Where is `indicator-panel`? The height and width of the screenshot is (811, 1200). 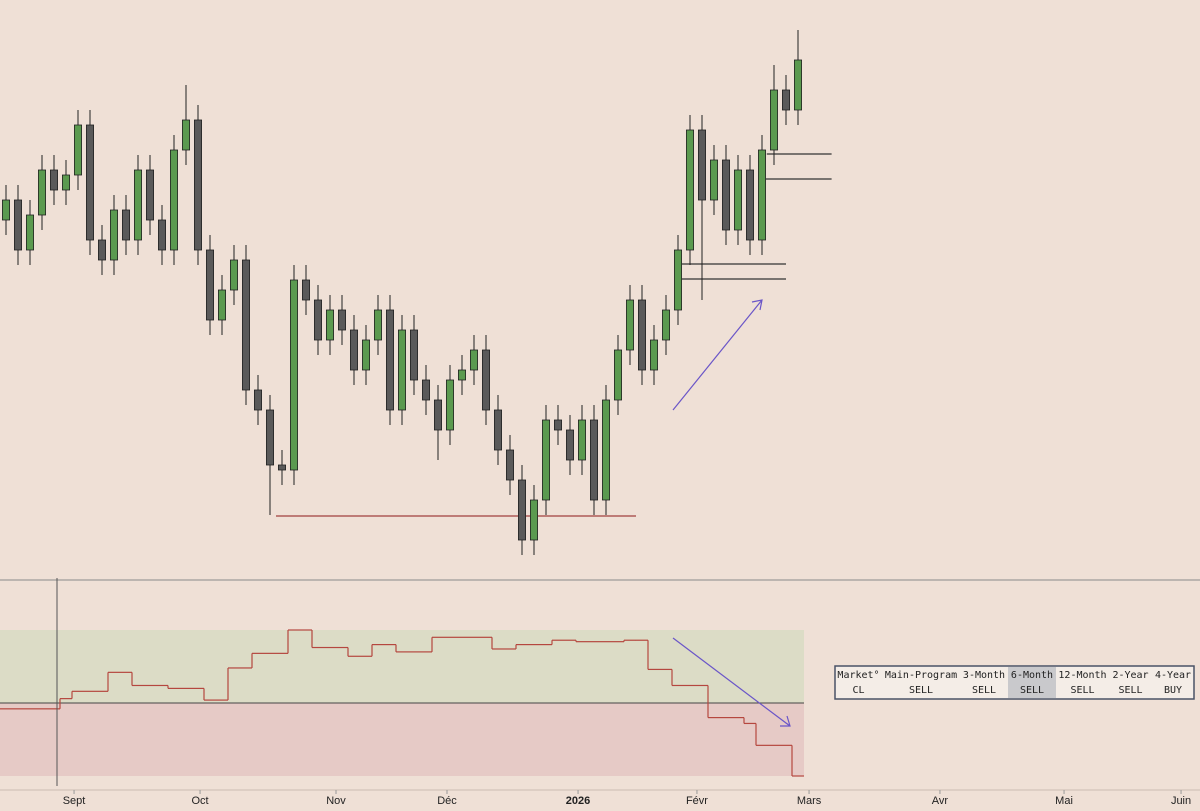 indicator-panel is located at coordinates (402, 703).